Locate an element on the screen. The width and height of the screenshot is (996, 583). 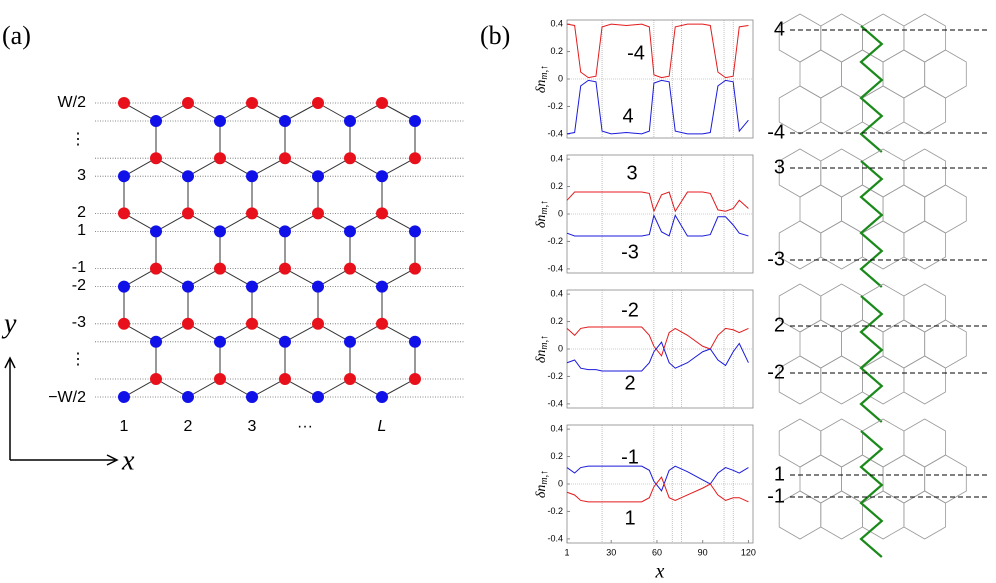
series-label: -3 is located at coordinates (630, 252).